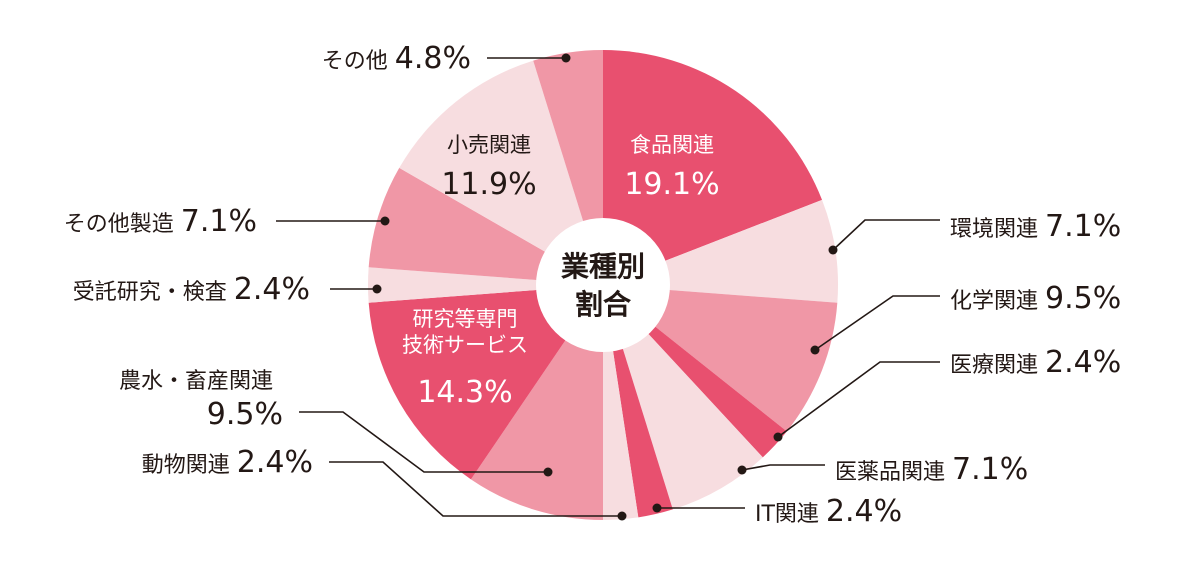 This screenshot has height=566, width=1200. What do you see at coordinates (245, 414) in the screenshot?
I see `slice-value-7: 9.5%` at bounding box center [245, 414].